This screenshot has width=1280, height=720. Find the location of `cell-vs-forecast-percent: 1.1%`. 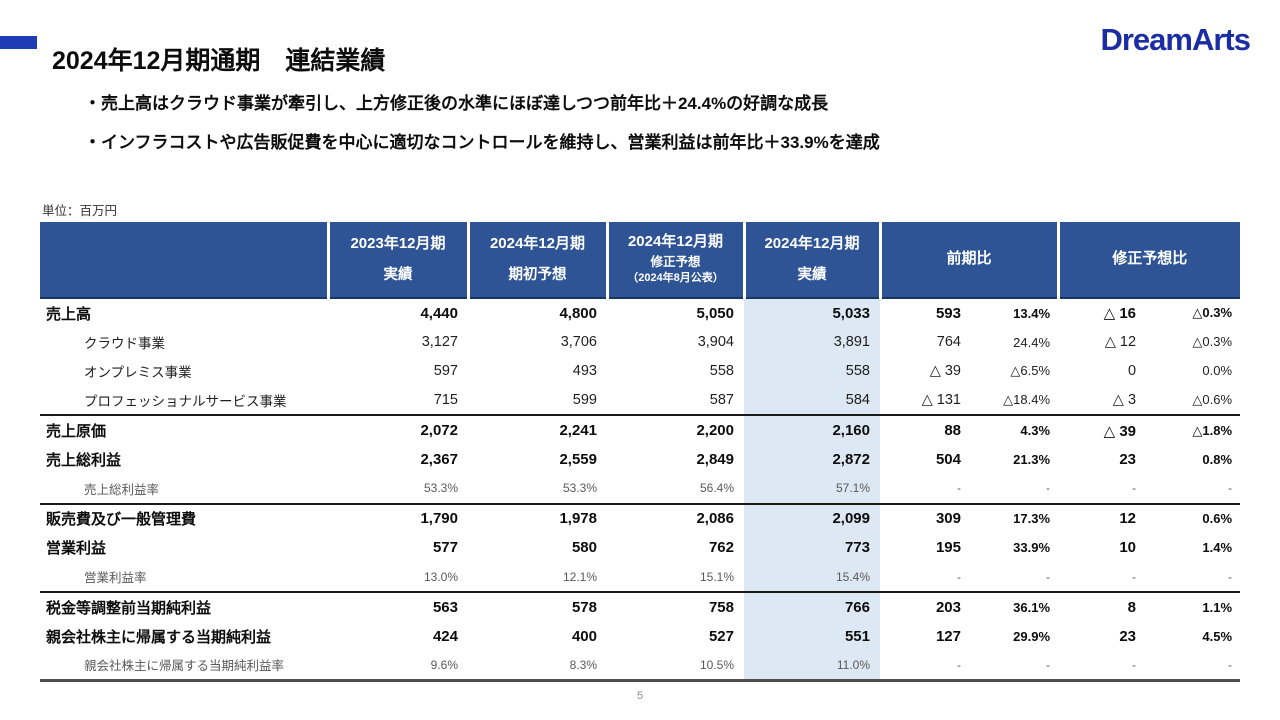

cell-vs-forecast-percent: 1.1% is located at coordinates (1195, 606).